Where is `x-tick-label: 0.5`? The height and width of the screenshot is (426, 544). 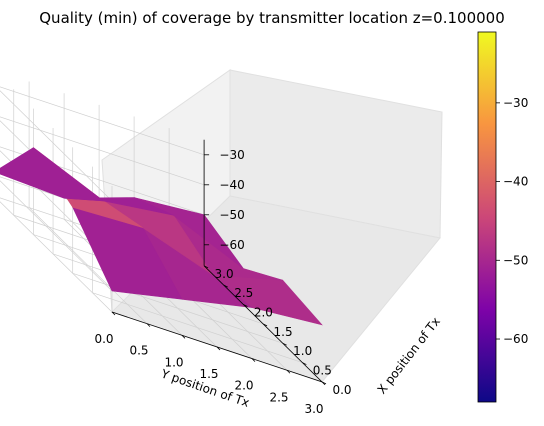
x-tick-label: 0.5 is located at coordinates (138, 351).